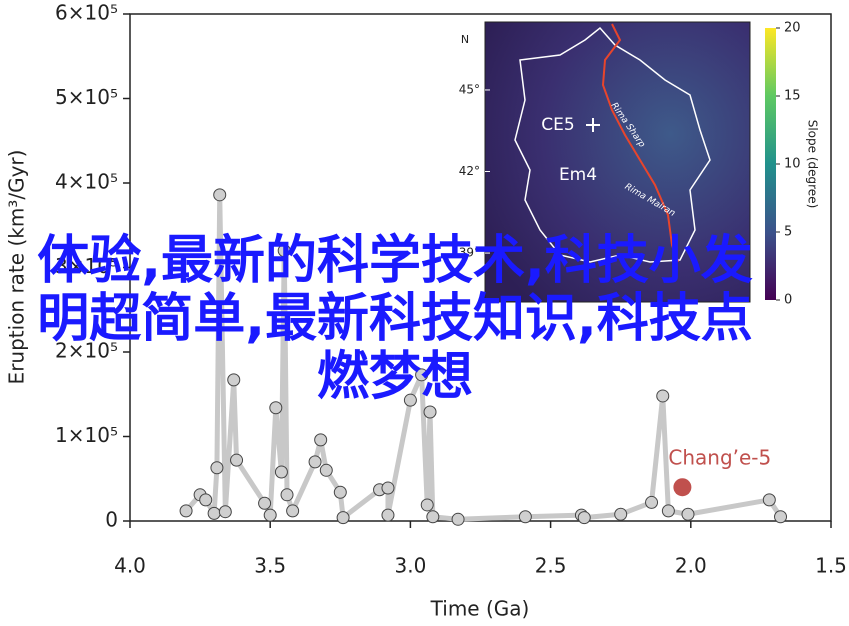  I want to click on x-axis-label: Time (Ga), so click(480, 609).